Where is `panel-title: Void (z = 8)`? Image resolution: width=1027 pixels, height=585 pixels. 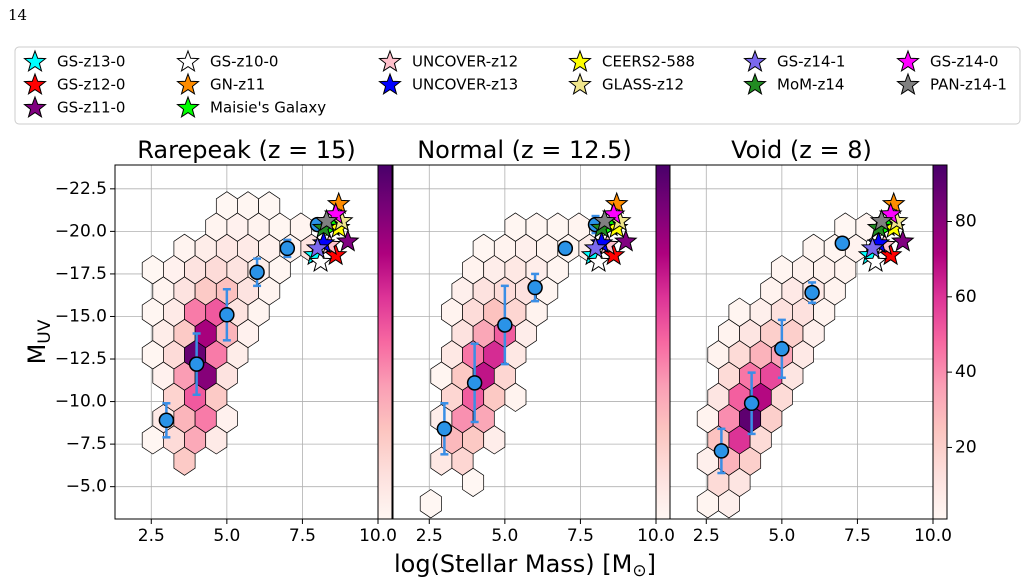 panel-title: Void (z = 8) is located at coordinates (801, 150).